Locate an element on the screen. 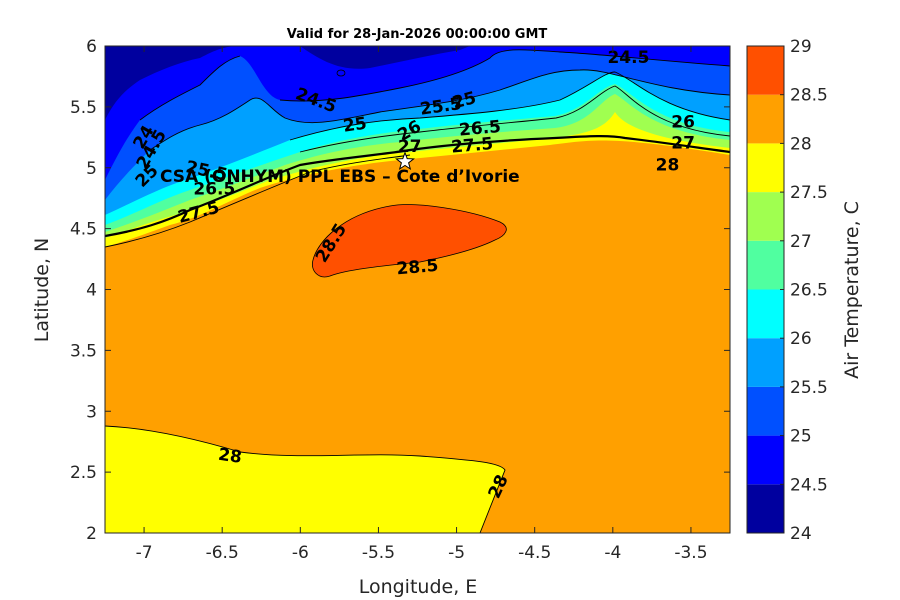 This screenshot has height=600, width=900. site-marker: CSA (ONHYM) PPL EBS – Cote d’Ivorie is located at coordinates (340, 169).